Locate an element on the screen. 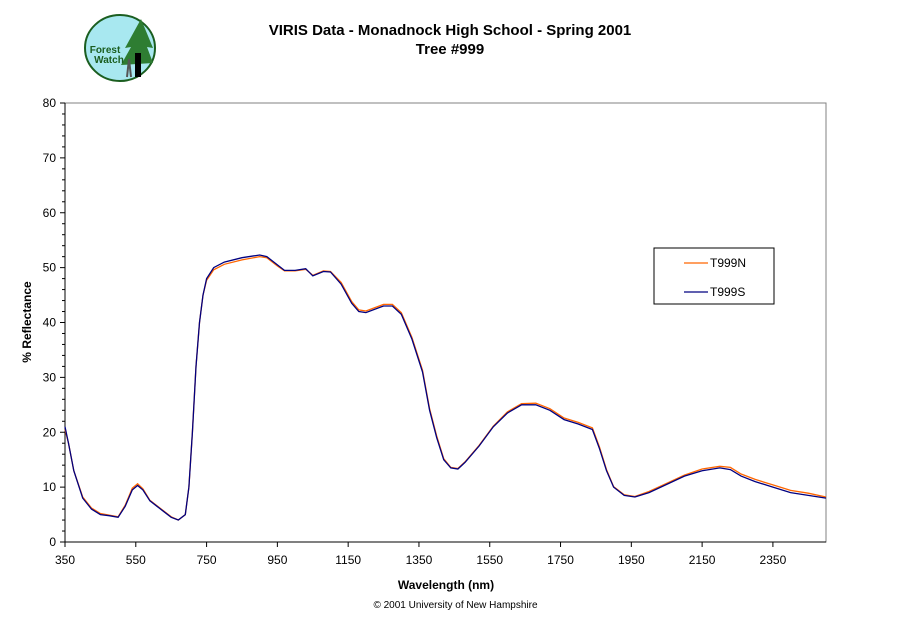  y-tick-label: 20 is located at coordinates (50, 432).